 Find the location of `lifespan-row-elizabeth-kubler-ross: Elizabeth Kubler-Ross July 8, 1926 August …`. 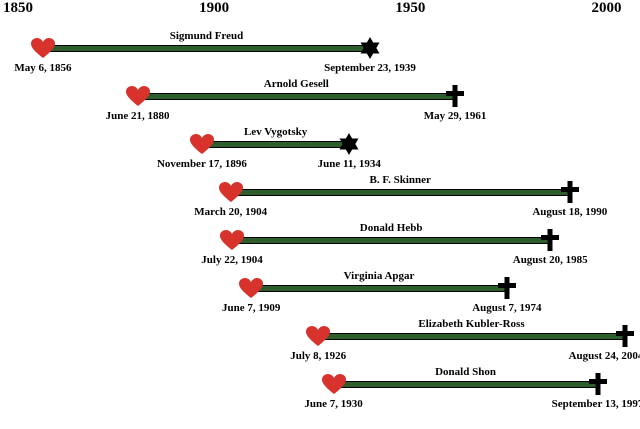

lifespan-row-elizabeth-kubler-ross: Elizabeth Kubler-Ross July 8, 1926 August … is located at coordinates (320, 349).